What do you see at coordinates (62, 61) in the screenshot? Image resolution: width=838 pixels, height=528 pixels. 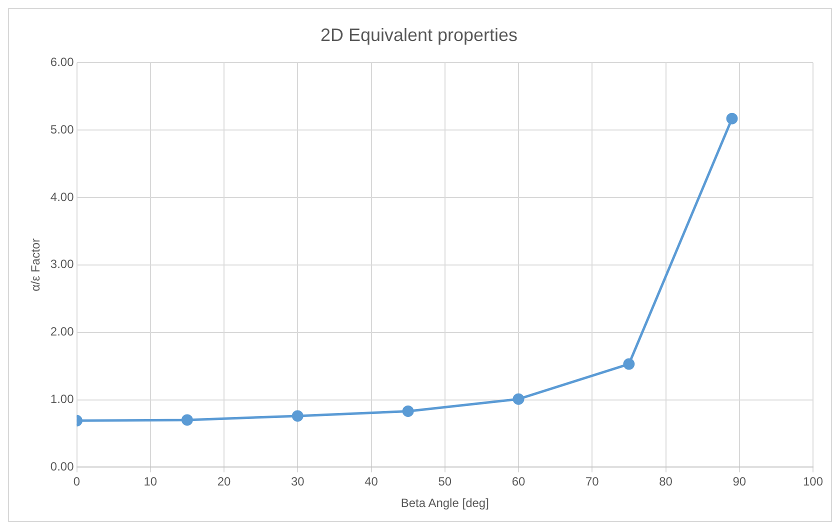 I see `y-tick-label: 6.00` at bounding box center [62, 61].